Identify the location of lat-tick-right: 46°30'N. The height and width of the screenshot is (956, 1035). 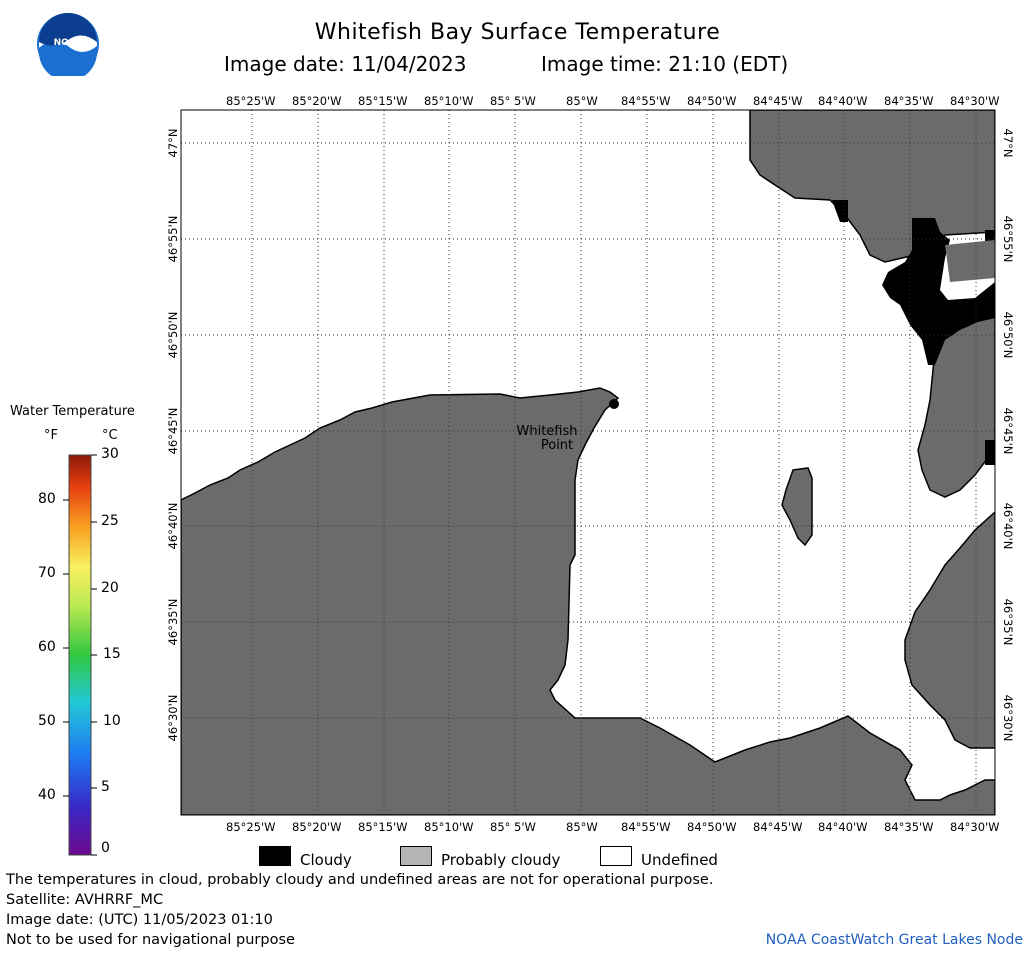
(1008, 718).